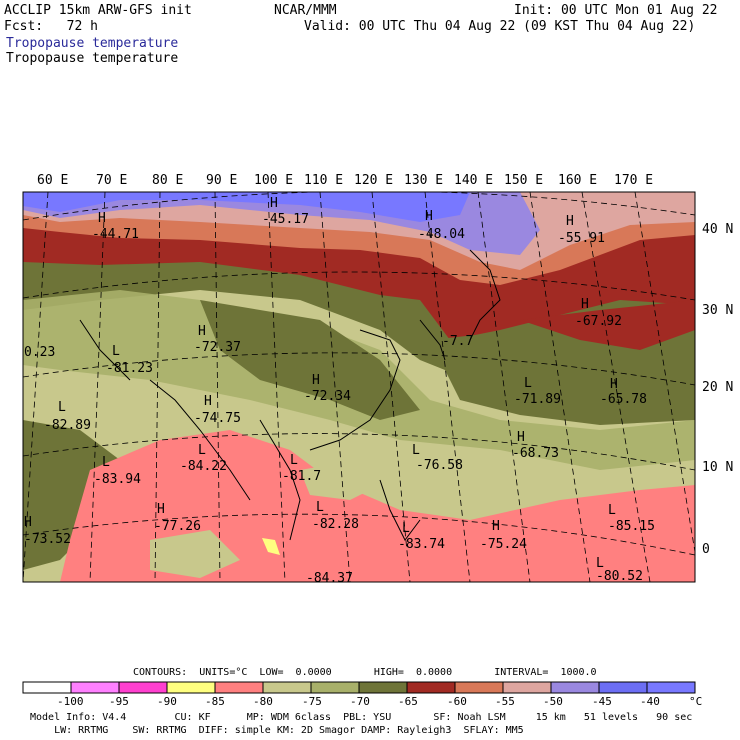 The width and height of the screenshot is (740, 740). I want to click on extremum-value: -85.15, so click(631, 526).